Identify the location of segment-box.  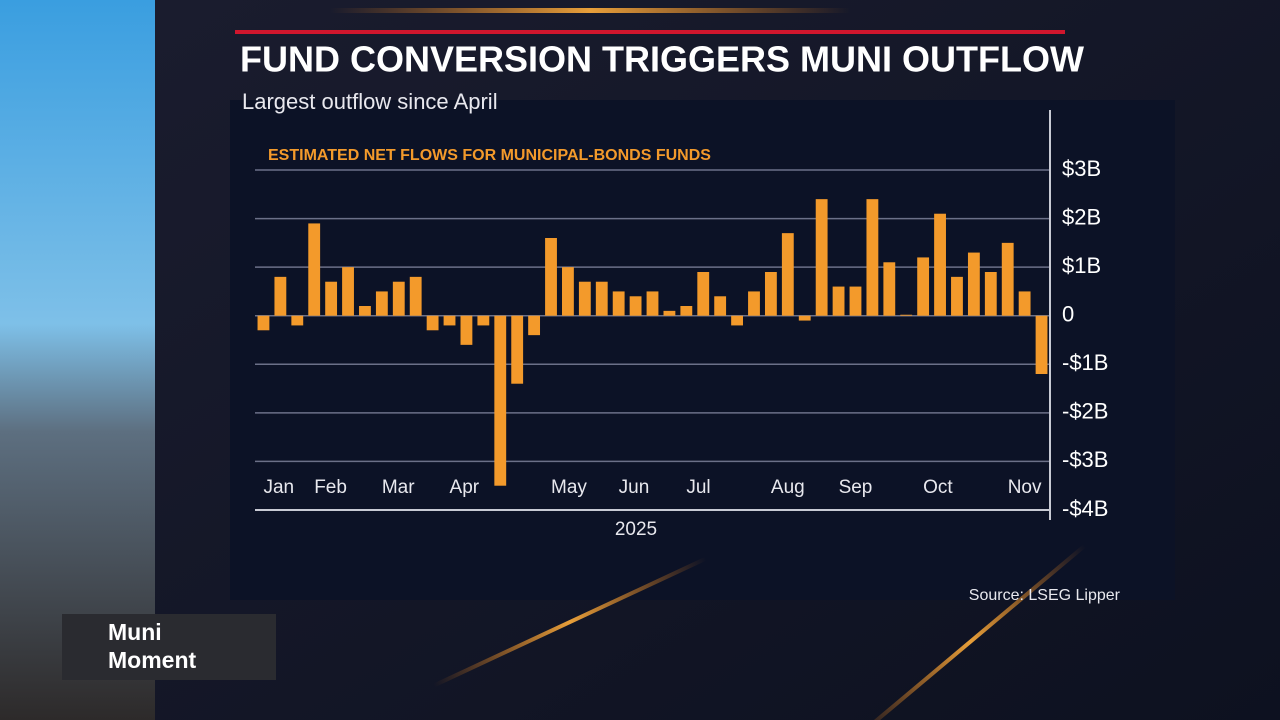
(169, 647).